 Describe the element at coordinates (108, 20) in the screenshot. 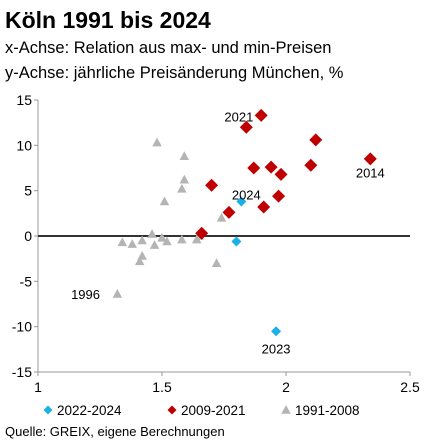

I see `chart-title: Köln 1991 bis 2024` at that location.